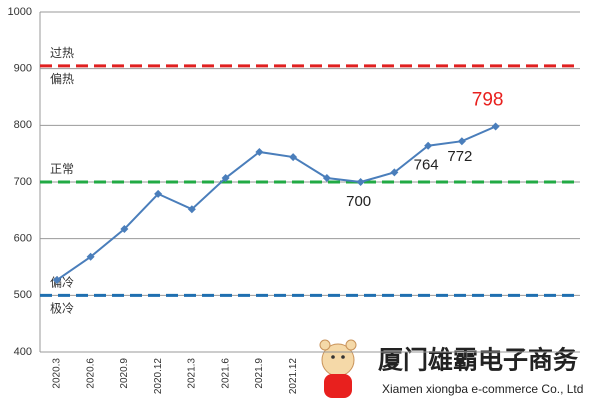  I want to click on reference-label: 过热, so click(62, 53).